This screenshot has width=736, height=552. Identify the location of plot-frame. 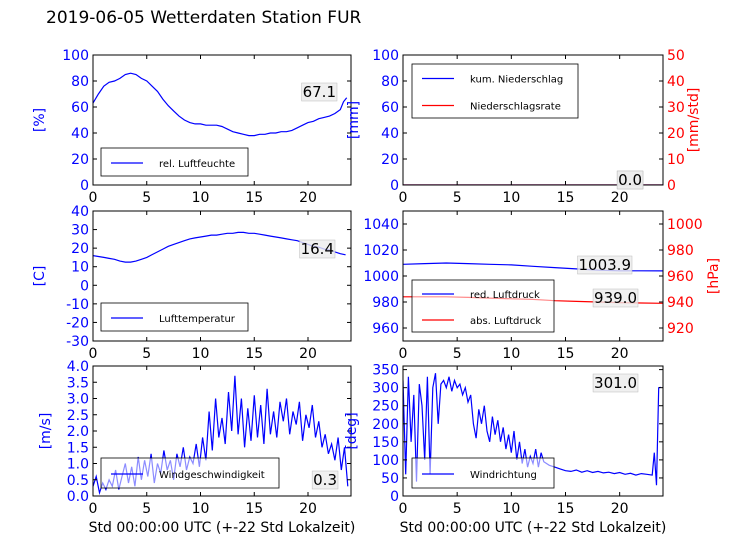
(533, 120).